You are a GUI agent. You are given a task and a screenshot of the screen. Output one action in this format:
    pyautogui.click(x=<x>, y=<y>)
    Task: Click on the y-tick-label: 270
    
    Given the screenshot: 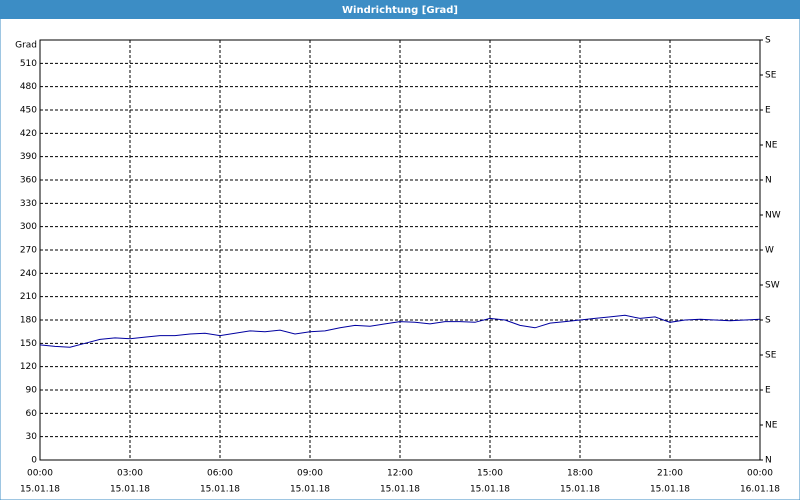 What is the action you would take?
    pyautogui.click(x=28, y=251)
    